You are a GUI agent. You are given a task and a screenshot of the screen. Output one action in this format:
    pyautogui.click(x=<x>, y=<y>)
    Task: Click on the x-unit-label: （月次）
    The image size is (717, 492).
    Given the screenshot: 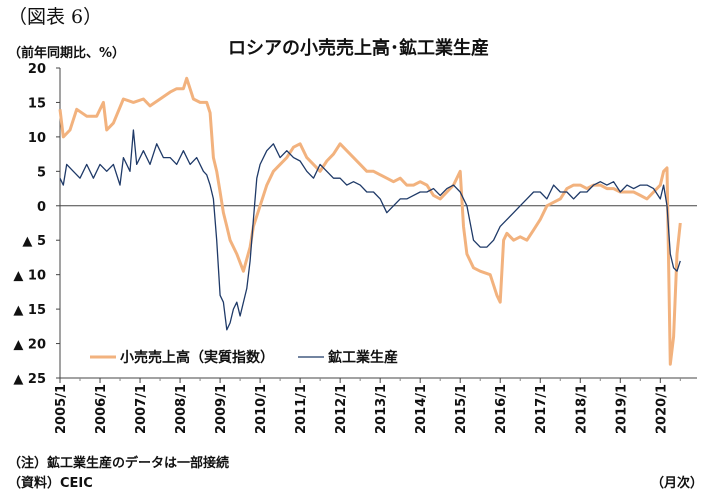 What is the action you would take?
    pyautogui.click(x=676, y=483)
    